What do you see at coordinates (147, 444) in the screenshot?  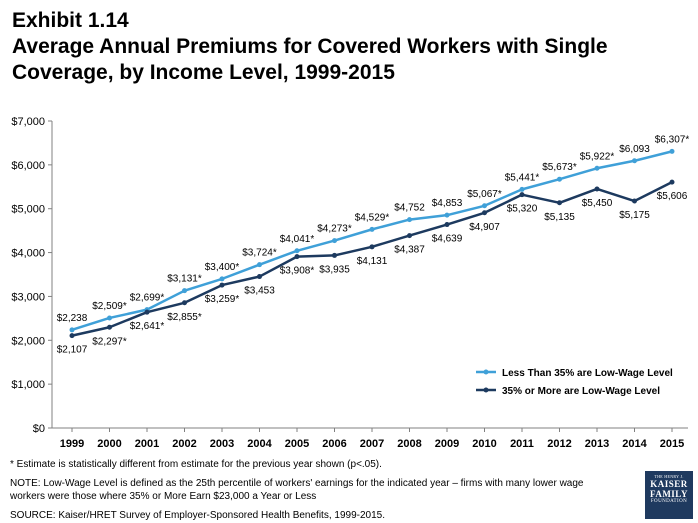 I see `x-tick-label: 2001` at bounding box center [147, 444].